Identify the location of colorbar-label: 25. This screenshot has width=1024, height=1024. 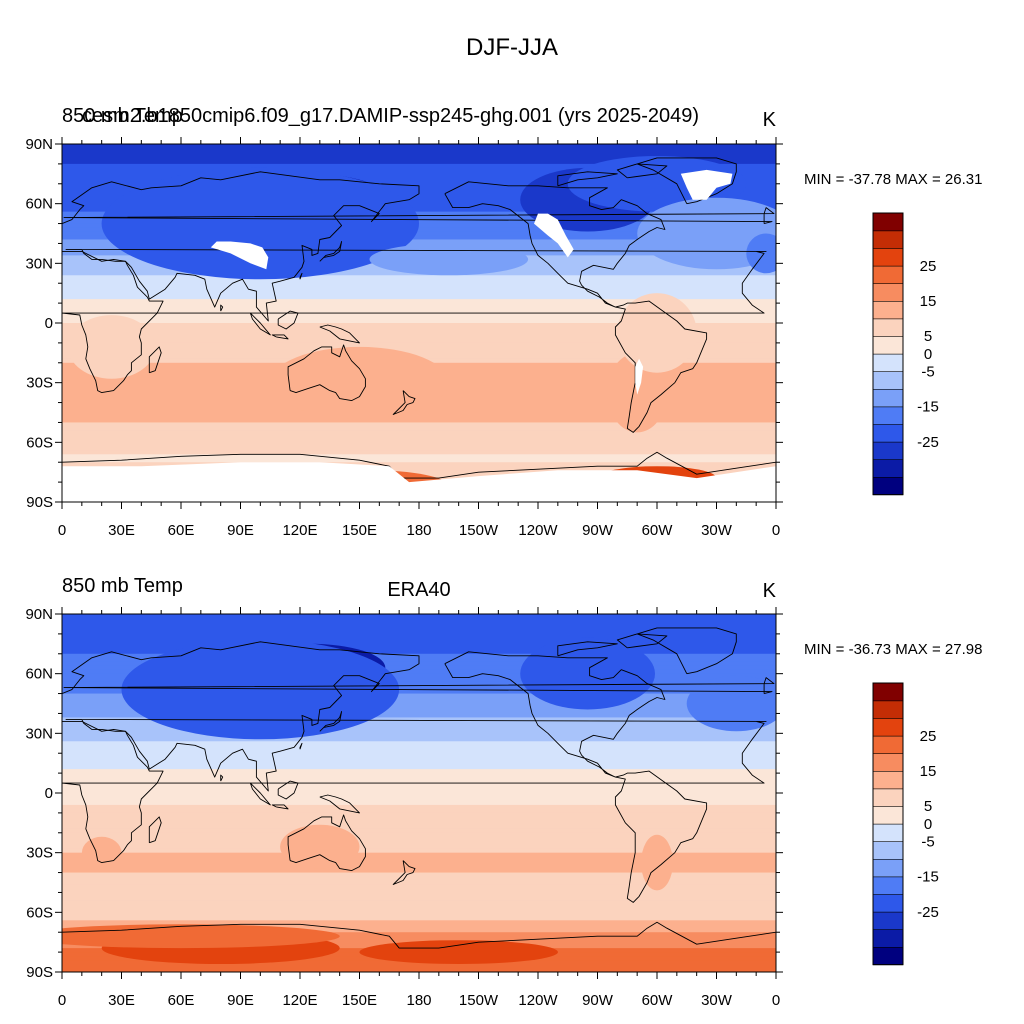
(928, 266).